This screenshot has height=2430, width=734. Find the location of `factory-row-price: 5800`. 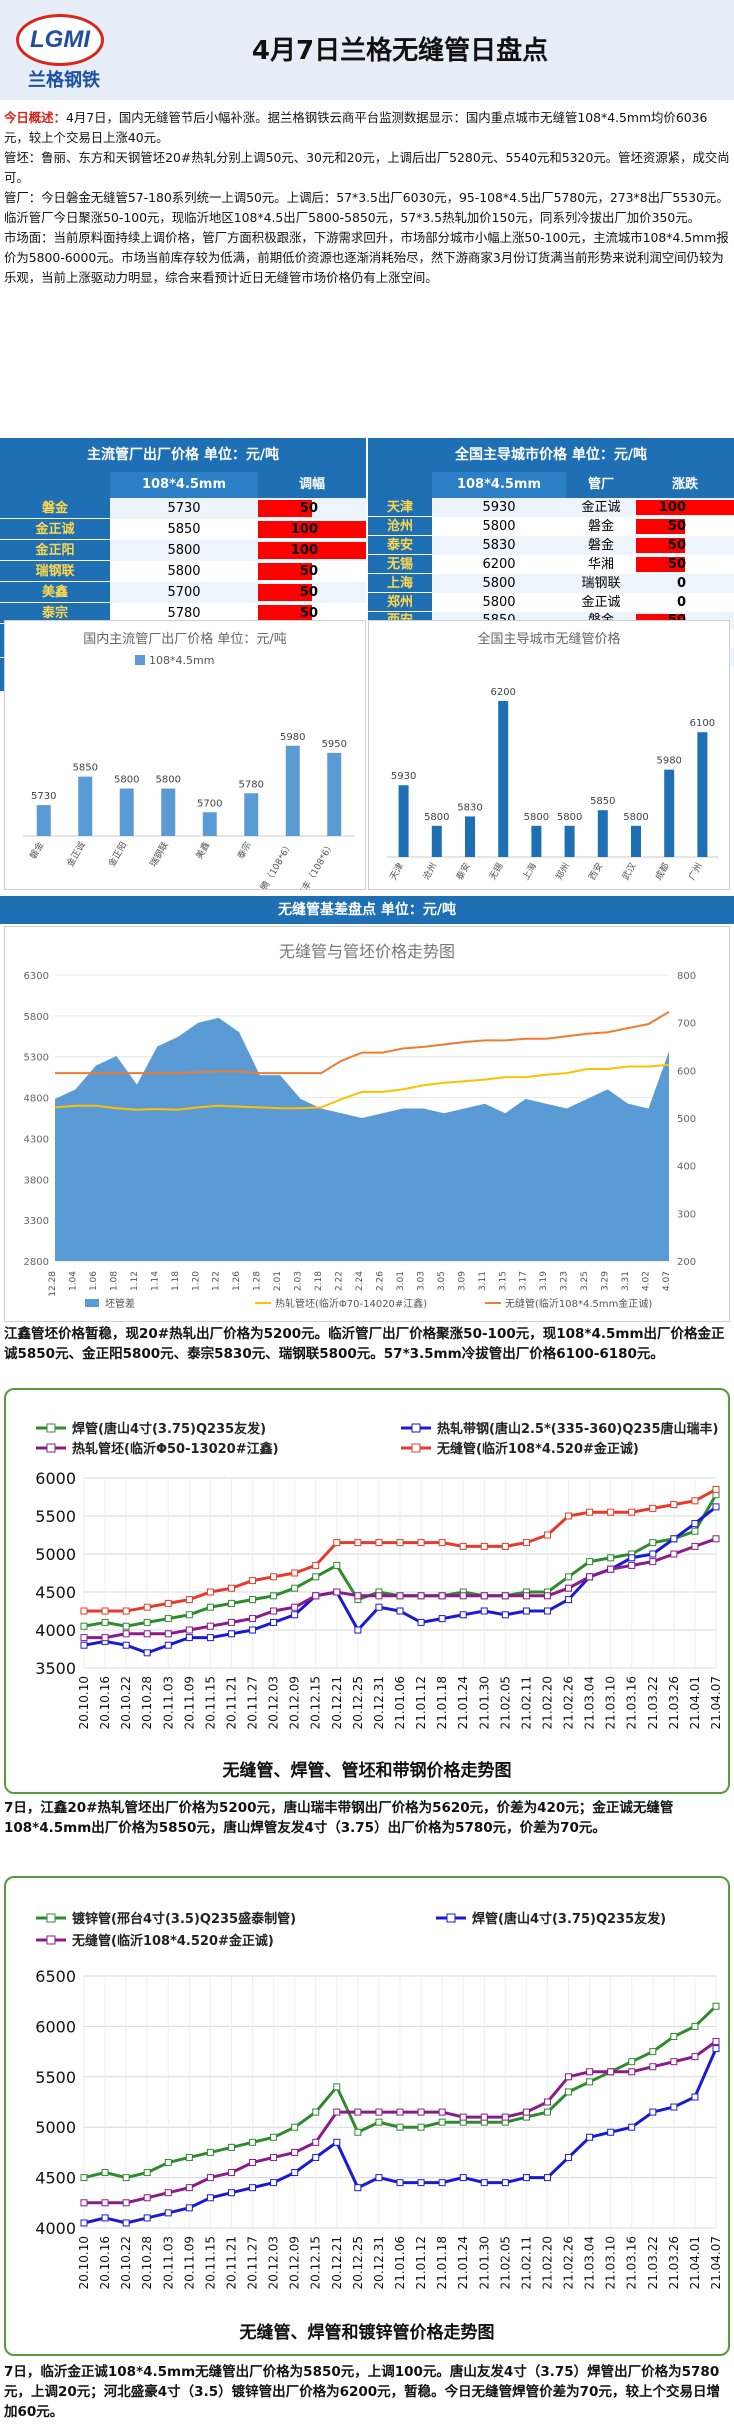

factory-row-price: 5800 is located at coordinates (184, 571).